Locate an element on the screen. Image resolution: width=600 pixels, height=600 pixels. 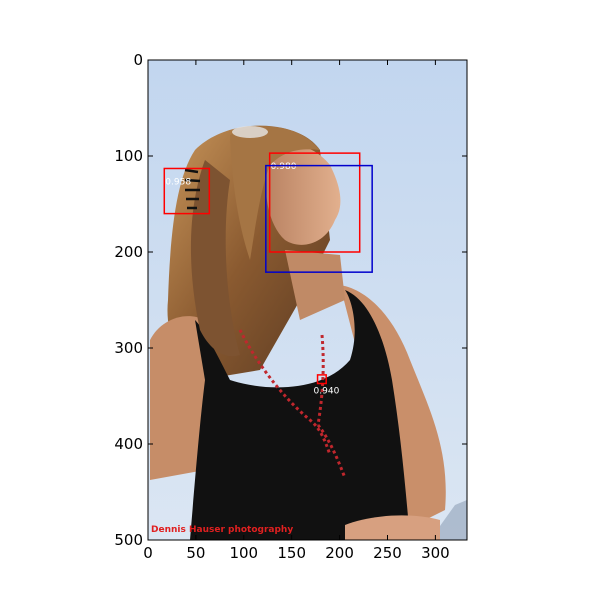
x-tick-label: 300 is located at coordinates (435, 553).